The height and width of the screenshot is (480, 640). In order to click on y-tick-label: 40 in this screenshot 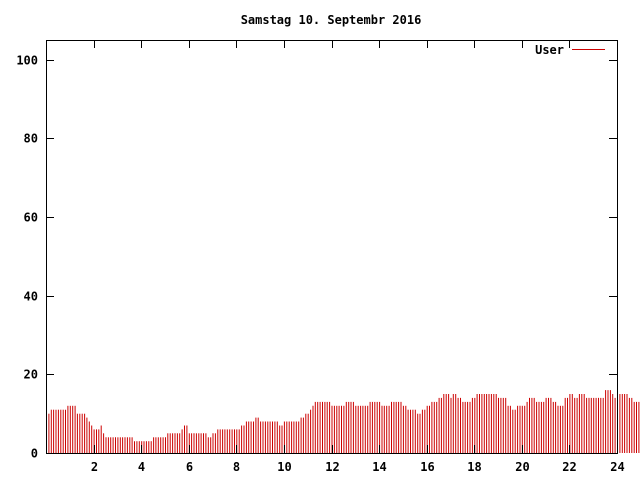, I will do `click(31, 297)`.